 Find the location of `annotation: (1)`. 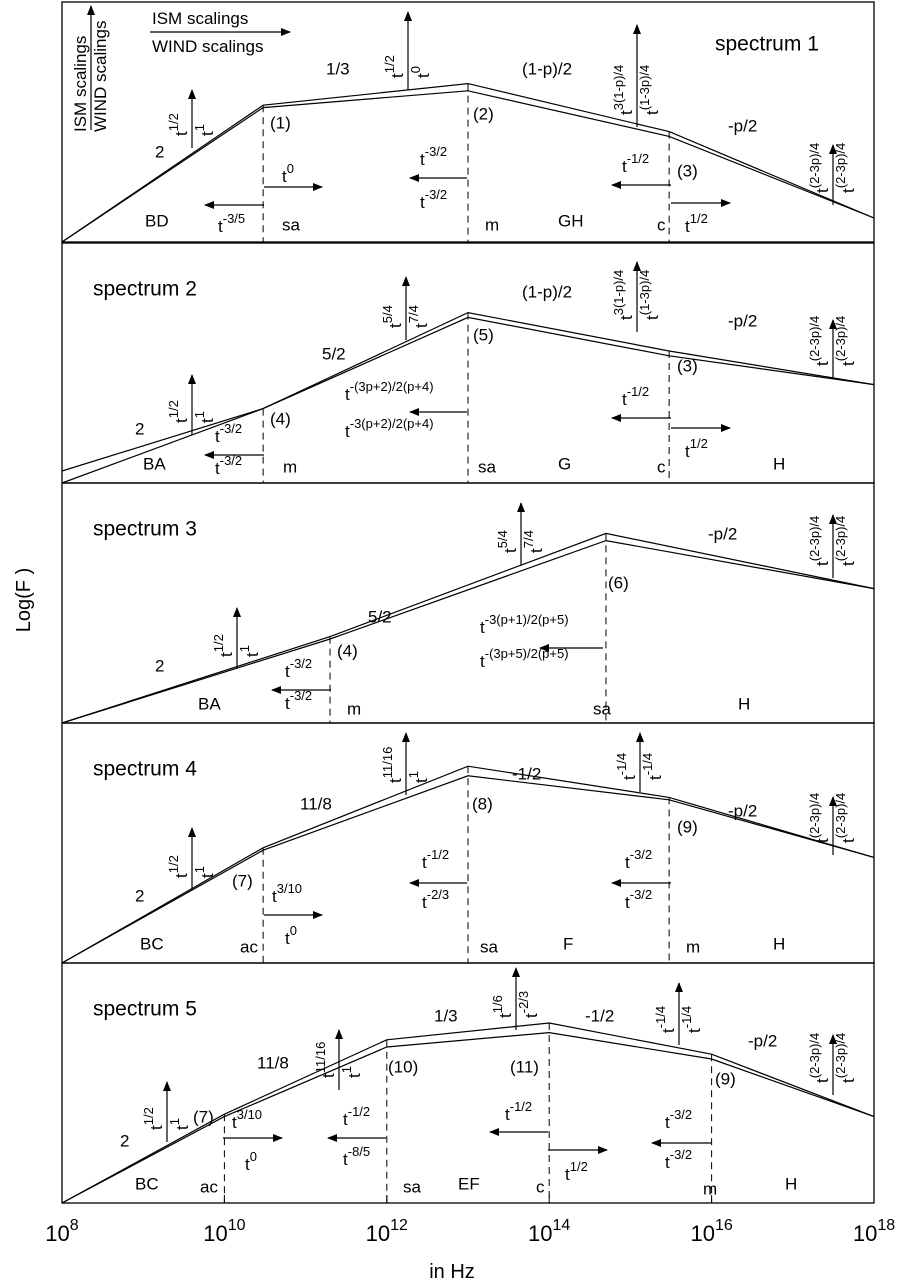

annotation: (1) is located at coordinates (280, 122).